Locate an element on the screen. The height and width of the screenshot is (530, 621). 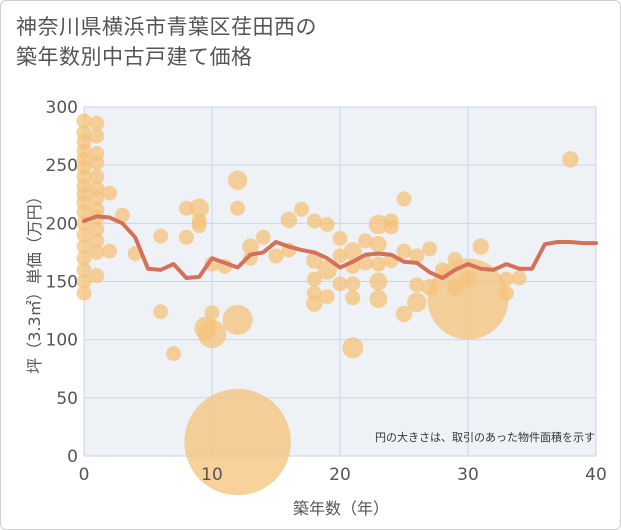
y-tick-label: 100 is located at coordinates (62, 341).